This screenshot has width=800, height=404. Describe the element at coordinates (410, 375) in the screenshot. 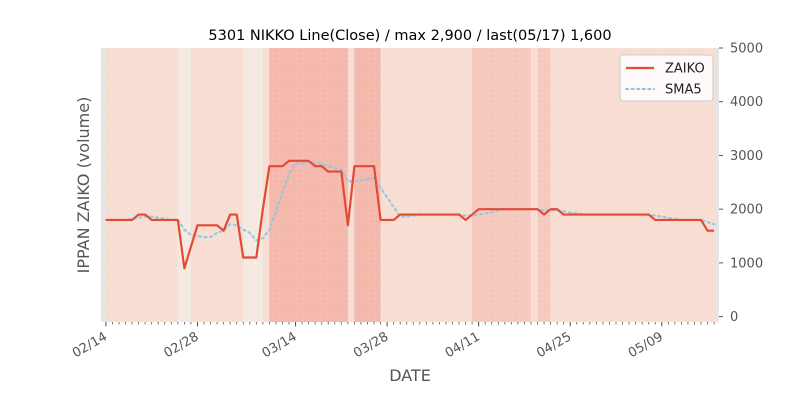

I see `x-axis-label: DATE` at that location.